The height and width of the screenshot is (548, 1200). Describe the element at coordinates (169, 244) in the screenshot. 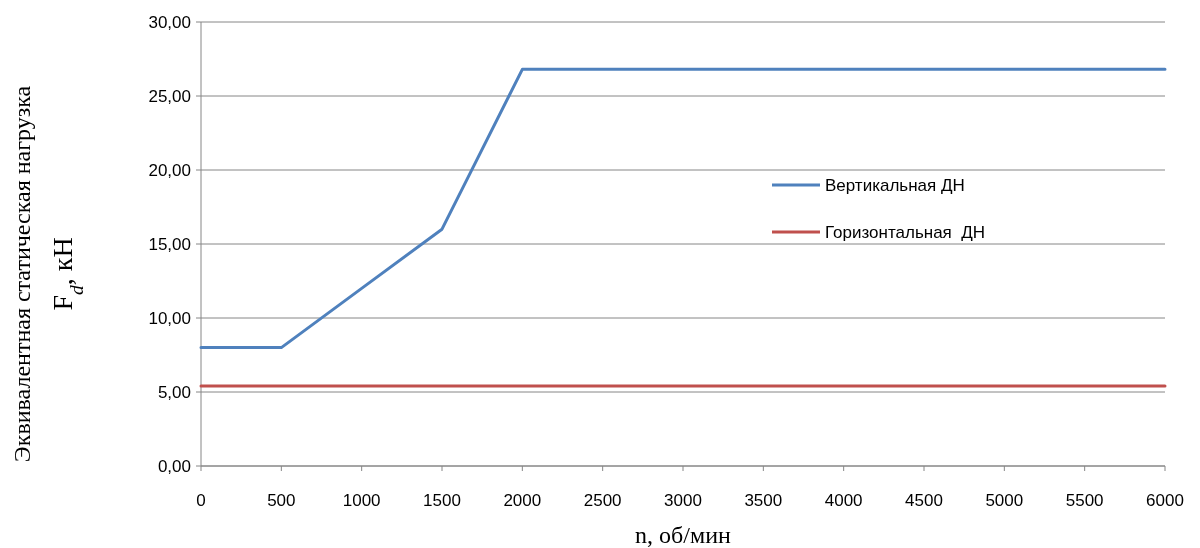

I see `y-tick-label: 15,00` at that location.